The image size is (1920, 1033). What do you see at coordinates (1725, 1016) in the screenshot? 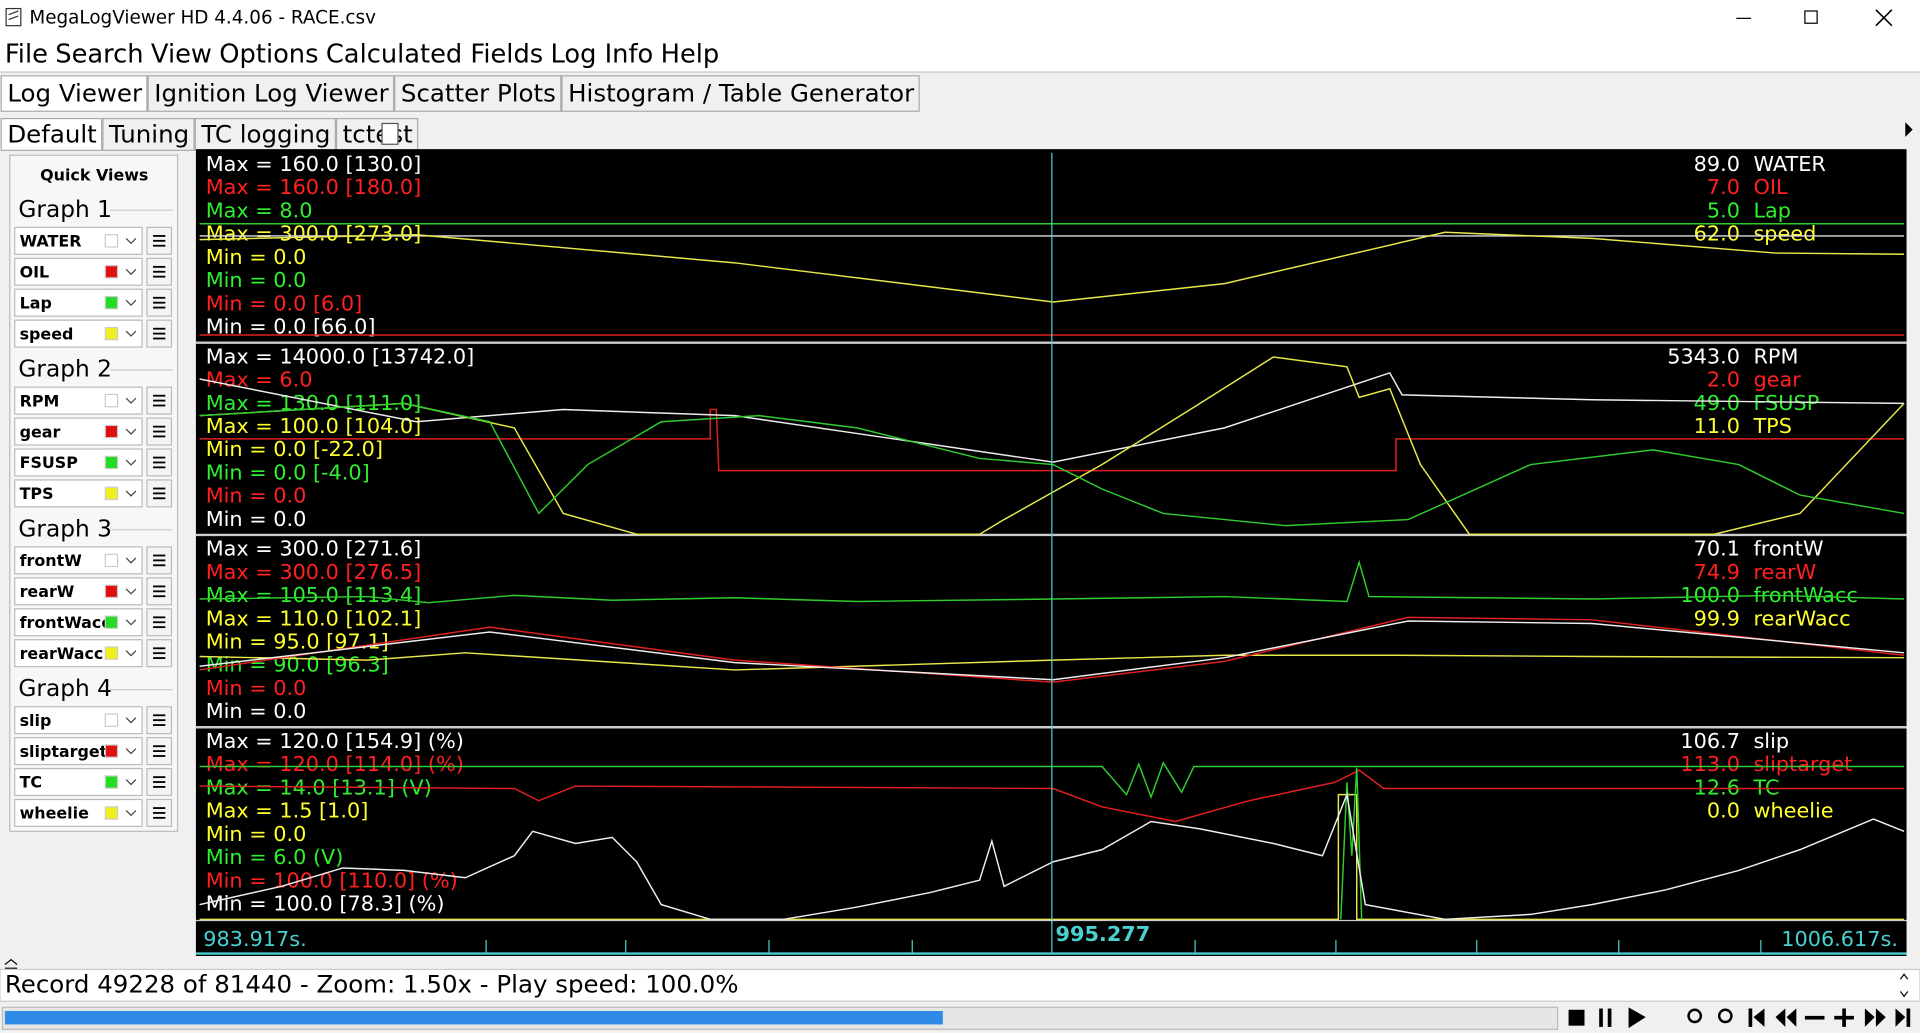
I see `zoom-in-button` at bounding box center [1725, 1016].